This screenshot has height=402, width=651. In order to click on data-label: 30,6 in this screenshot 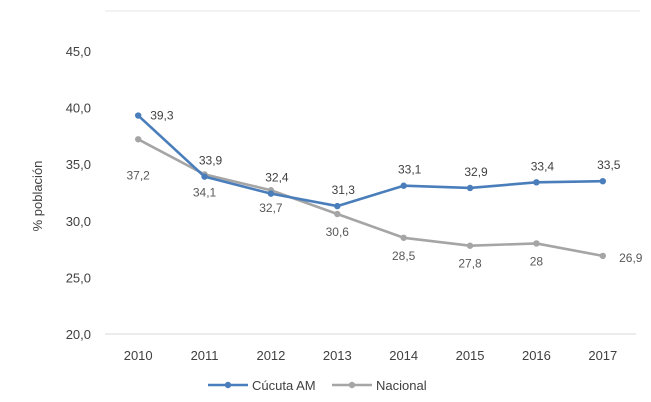, I will do `click(338, 232)`.